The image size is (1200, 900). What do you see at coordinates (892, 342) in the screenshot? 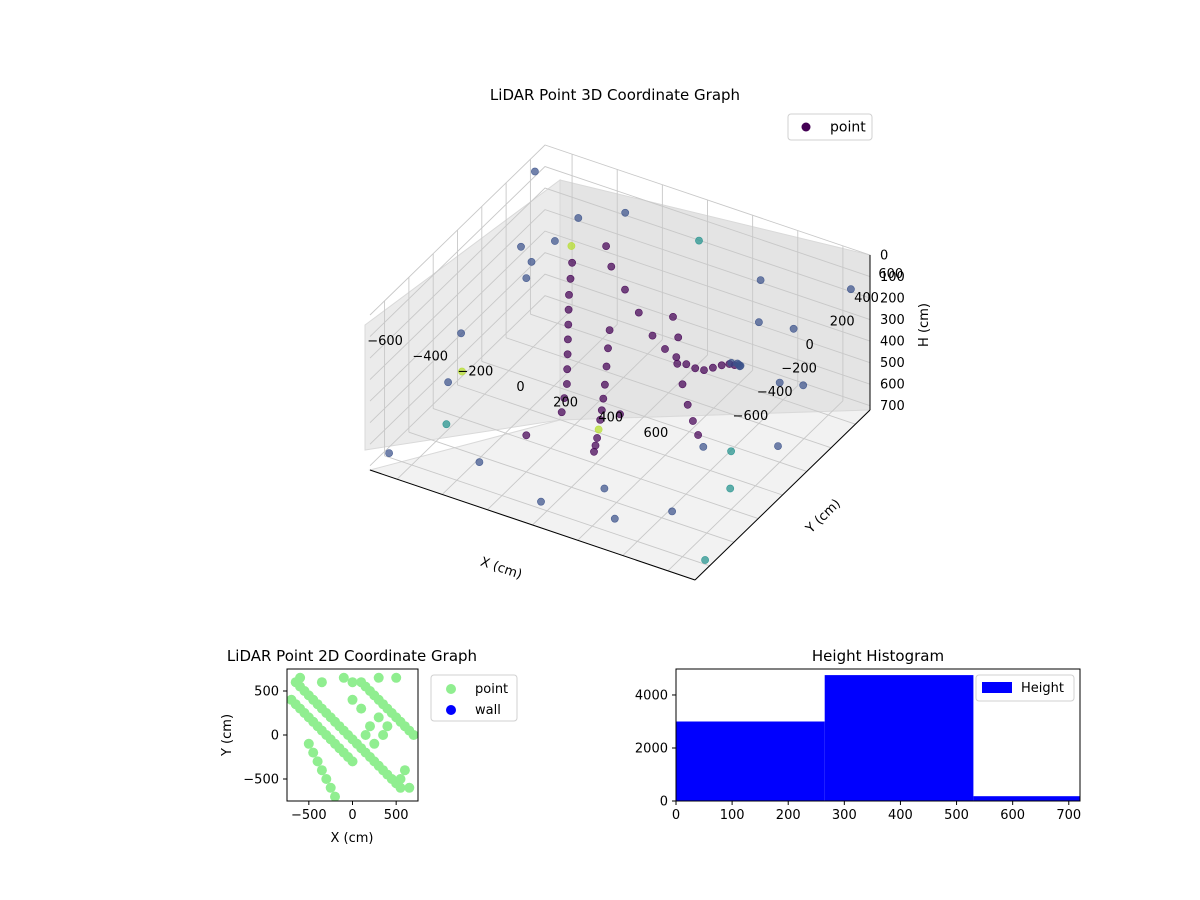
I see `z-tick-3d: 400` at bounding box center [892, 342].